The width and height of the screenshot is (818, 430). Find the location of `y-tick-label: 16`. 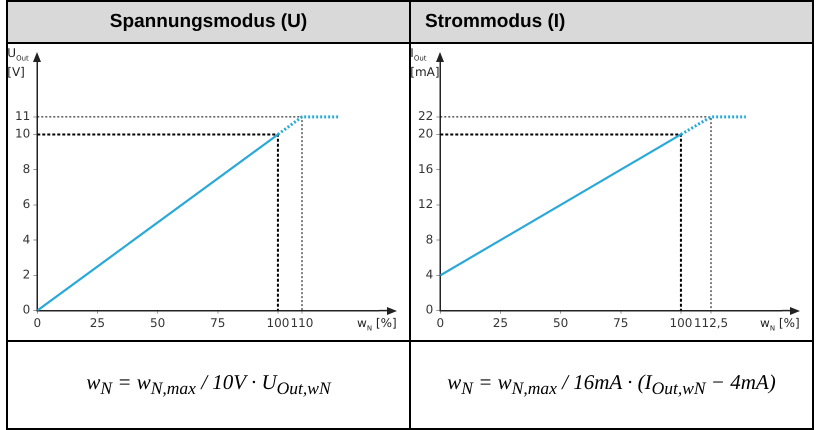

y-tick-label: 16 is located at coordinates (426, 169).